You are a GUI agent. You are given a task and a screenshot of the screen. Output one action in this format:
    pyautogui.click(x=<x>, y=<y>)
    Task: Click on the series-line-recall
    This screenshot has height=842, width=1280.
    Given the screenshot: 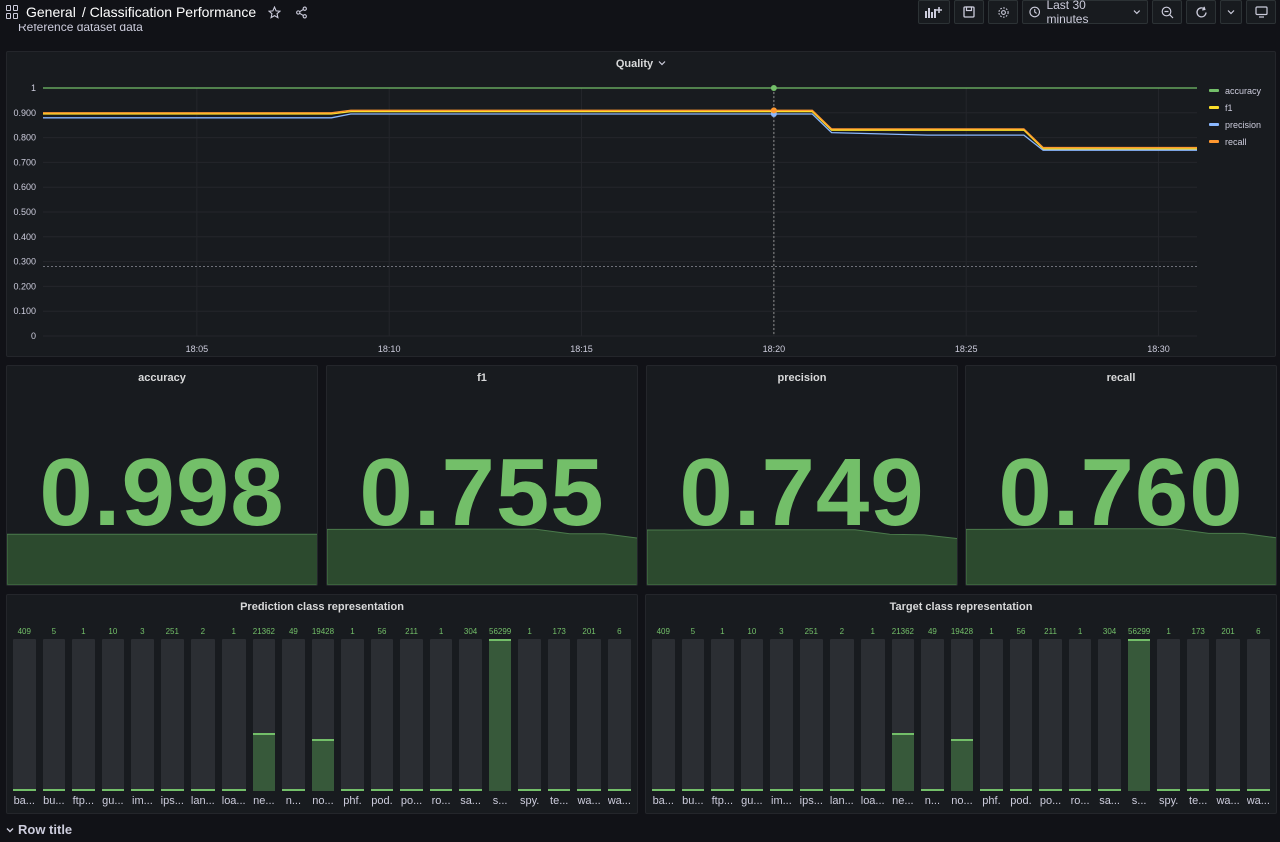 What is the action you would take?
    pyautogui.click(x=620, y=129)
    